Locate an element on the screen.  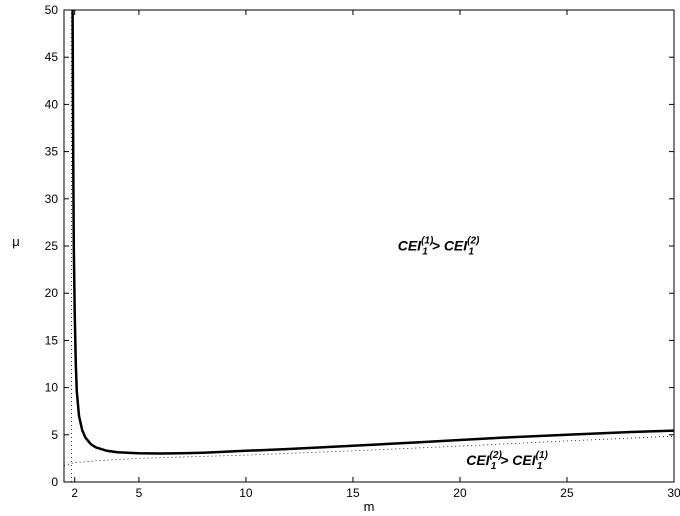
y-tick-label: 45 is located at coordinates (52, 57).